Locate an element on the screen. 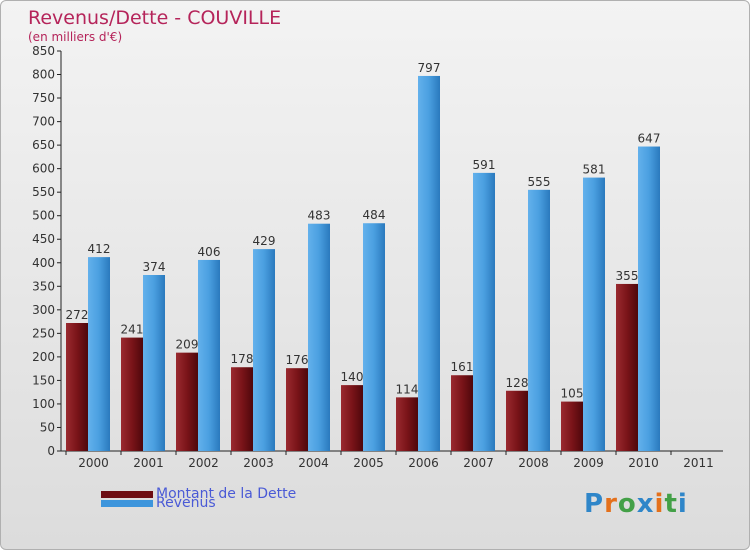 The width and height of the screenshot is (750, 550). y-tick-label: 0 is located at coordinates (51, 451).